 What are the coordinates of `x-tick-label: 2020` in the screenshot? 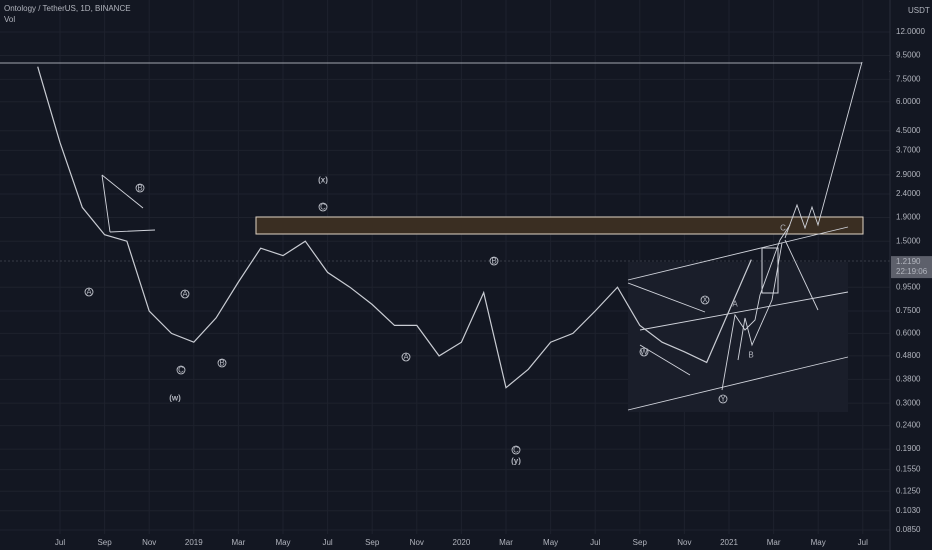 It's located at (462, 542).